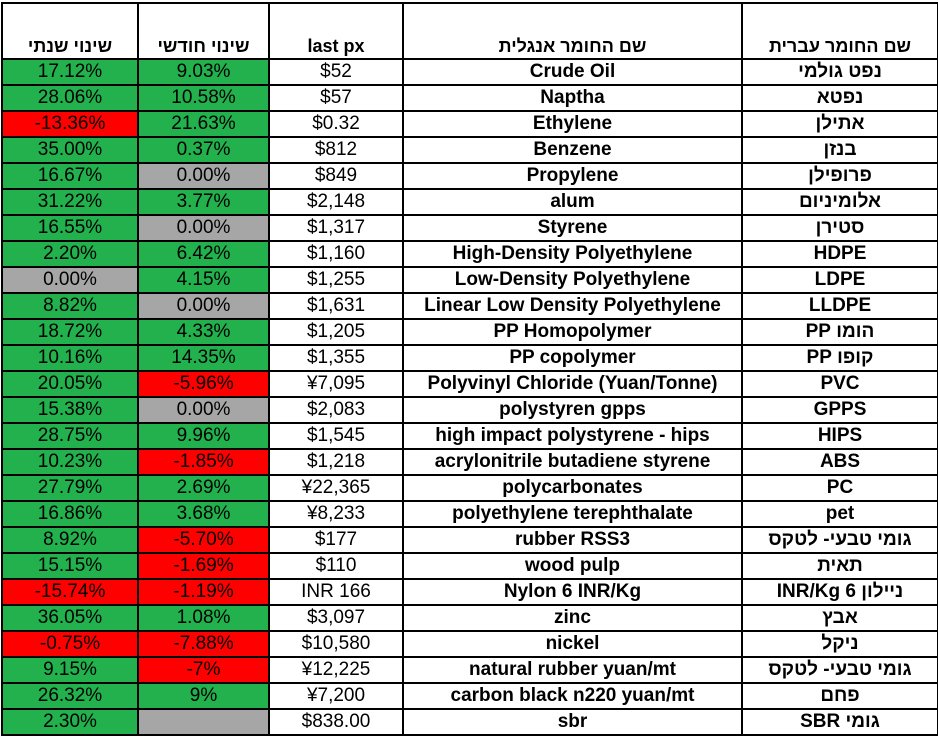 This screenshot has width=938, height=737. What do you see at coordinates (839, 488) in the screenshot?
I see `hebrew-name-cell: PC` at bounding box center [839, 488].